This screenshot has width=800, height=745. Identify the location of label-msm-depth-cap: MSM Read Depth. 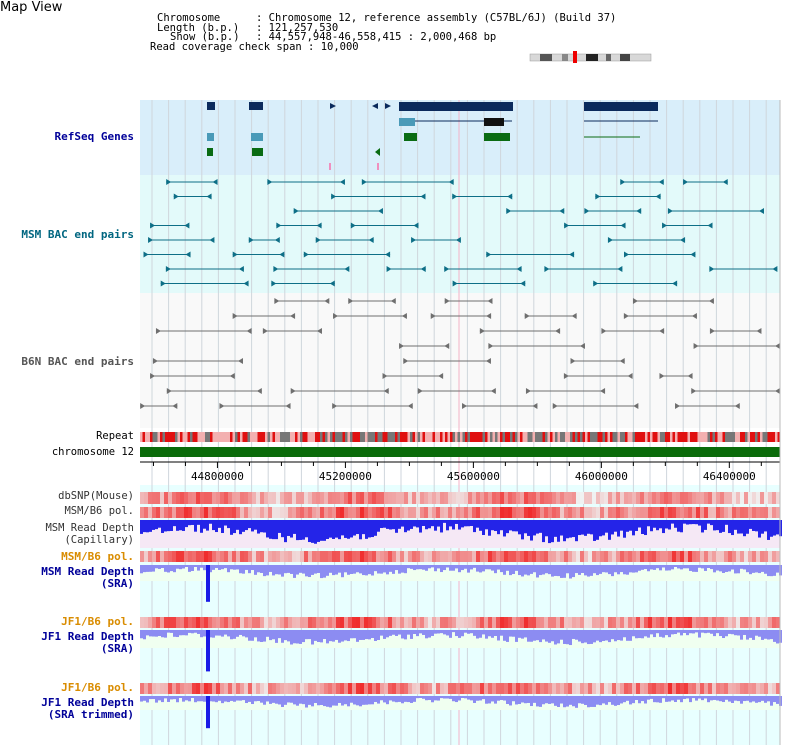
(89, 528).